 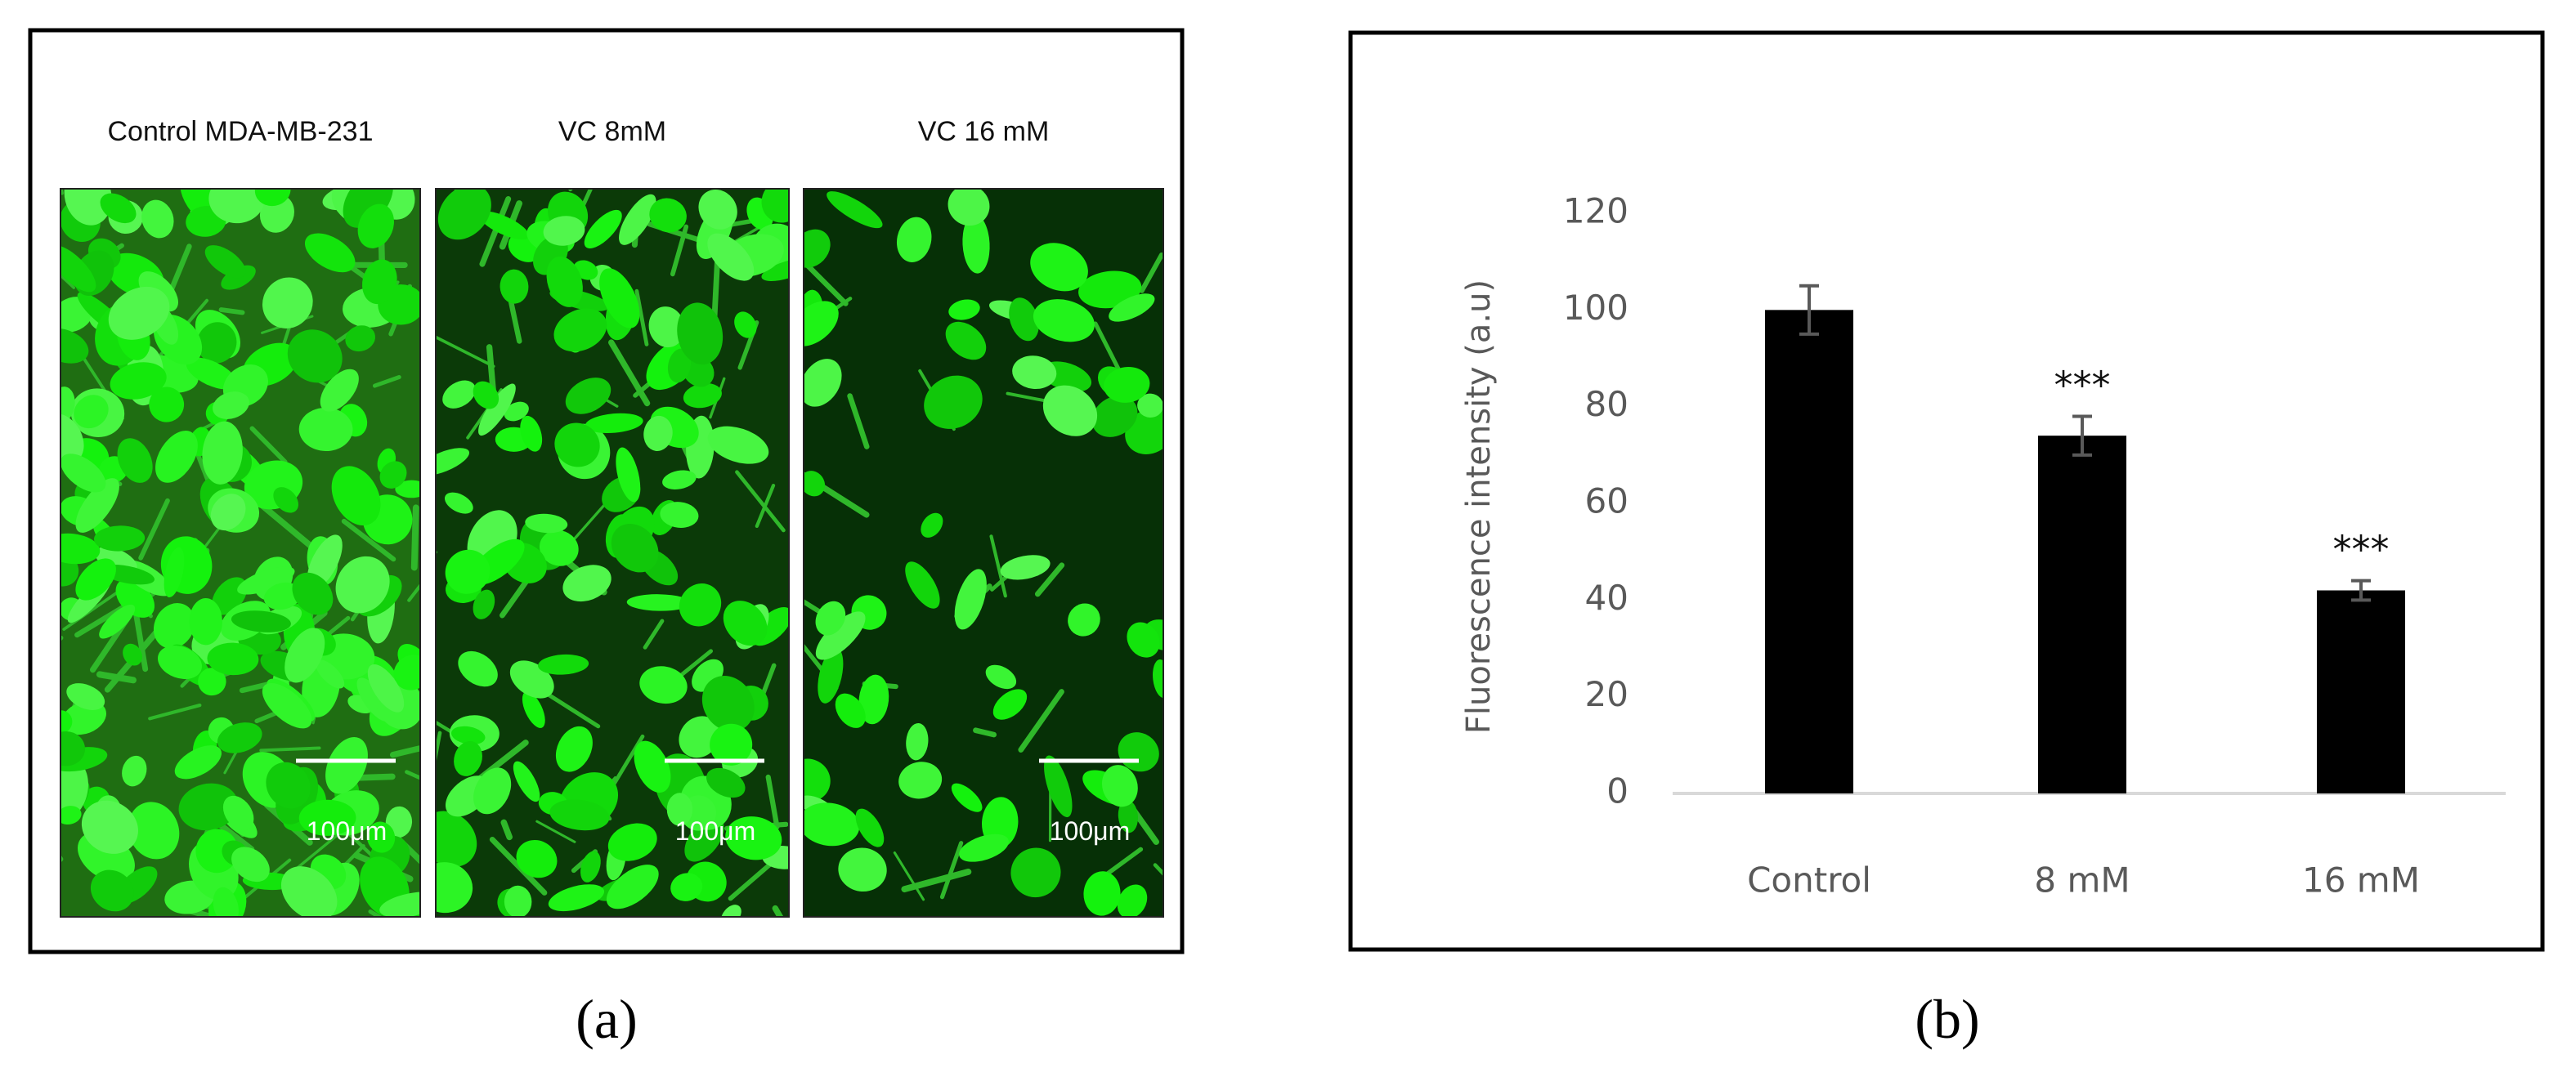 What do you see at coordinates (2082, 880) in the screenshot?
I see `x-tick-label: 8 mM` at bounding box center [2082, 880].